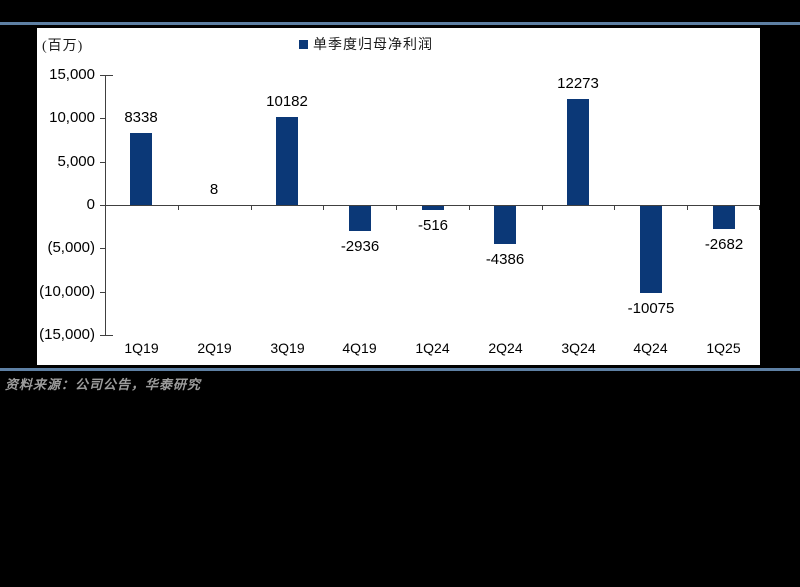 This screenshot has height=587, width=800. I want to click on x-axis-label: 4Q19, so click(359, 348).